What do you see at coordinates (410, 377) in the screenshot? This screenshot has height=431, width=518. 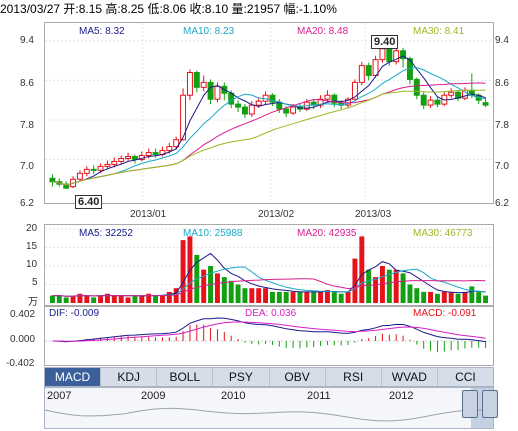 I see `tab-wvad: WVAD` at bounding box center [410, 377].